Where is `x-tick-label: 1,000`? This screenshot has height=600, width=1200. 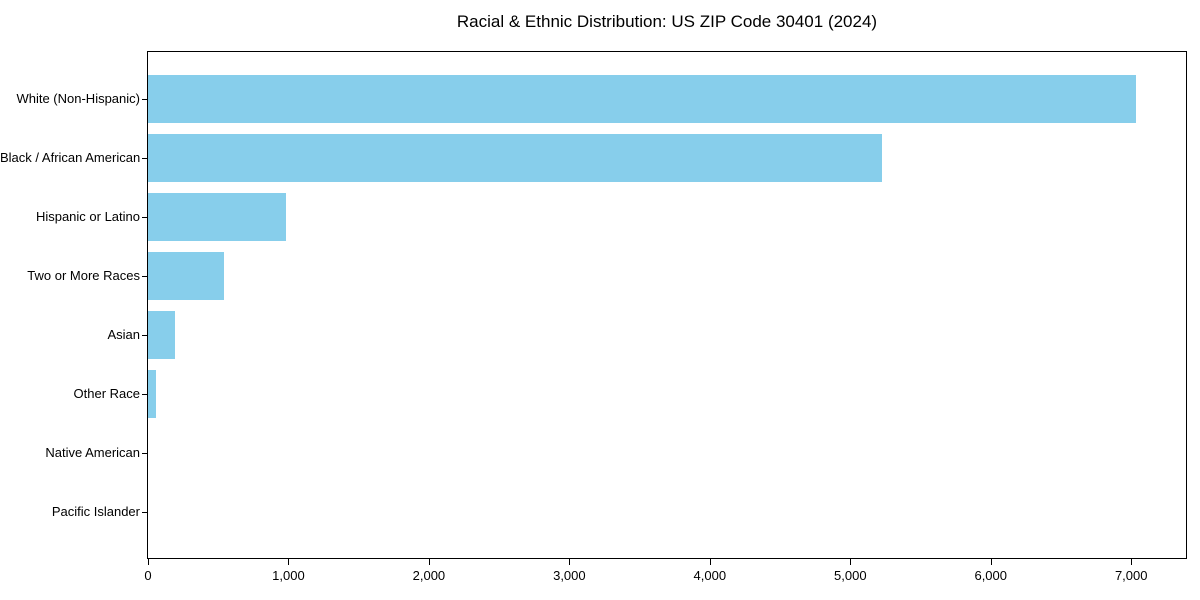 x-tick-label: 1,000 is located at coordinates (288, 575).